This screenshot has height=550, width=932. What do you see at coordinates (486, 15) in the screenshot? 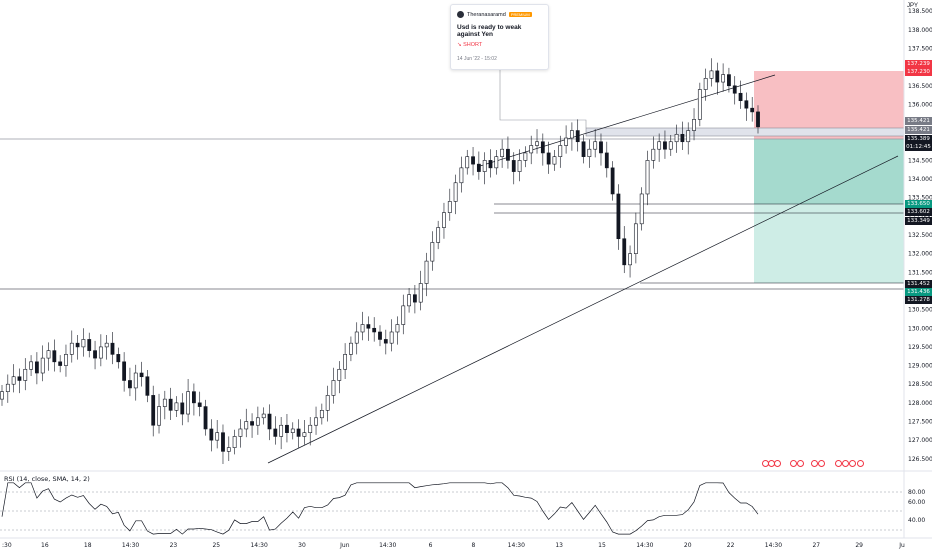
I see `idea-author: Theranasaramd` at bounding box center [486, 15].